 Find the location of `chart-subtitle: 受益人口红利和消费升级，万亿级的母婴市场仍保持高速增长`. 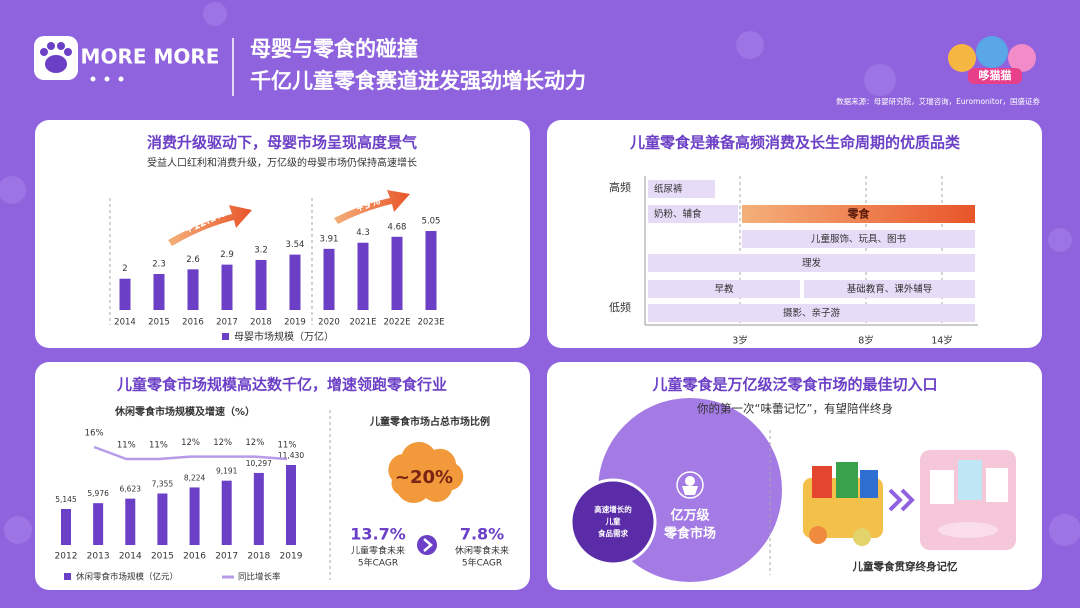

chart-subtitle: 受益人口红利和消费升级，万亿级的母婴市场仍保持高速增长 is located at coordinates (282, 162).